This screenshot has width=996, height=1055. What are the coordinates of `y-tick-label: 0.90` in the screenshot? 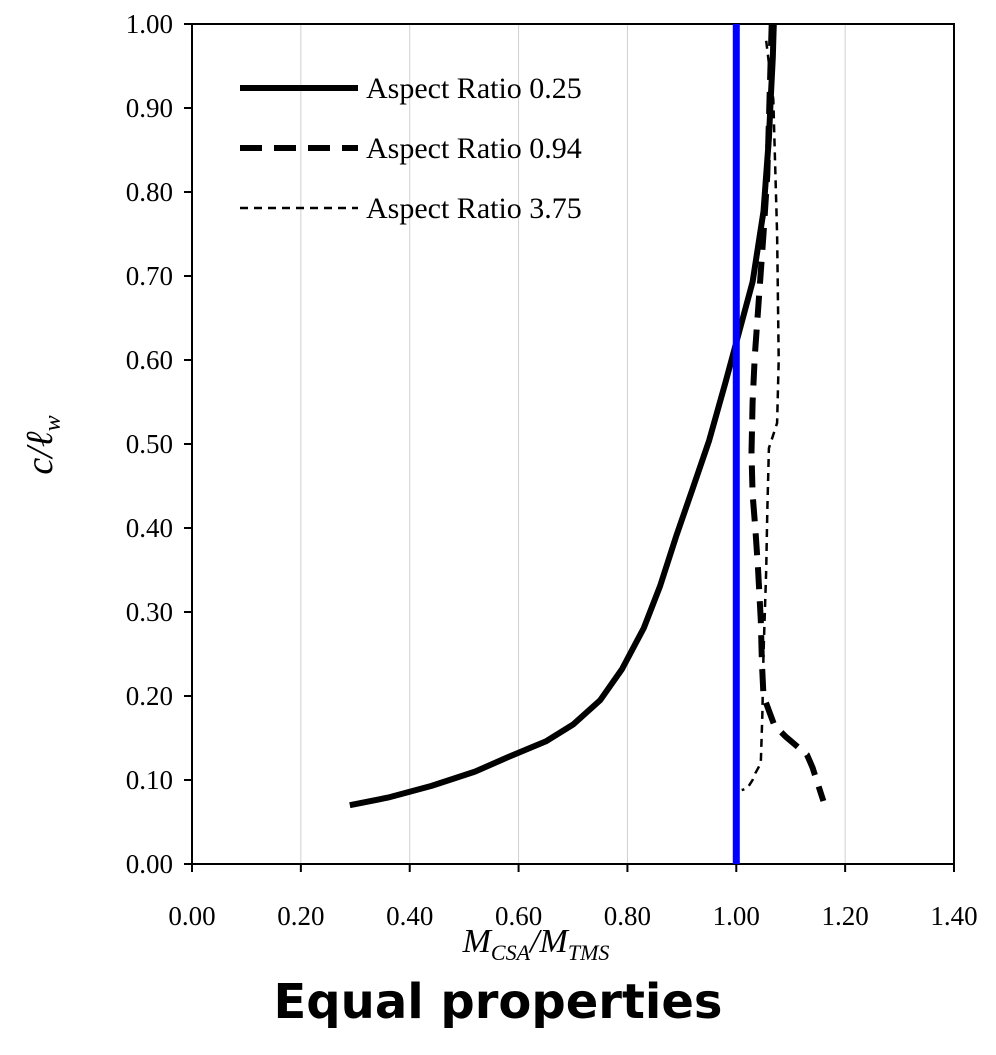 It's located at (149, 108).